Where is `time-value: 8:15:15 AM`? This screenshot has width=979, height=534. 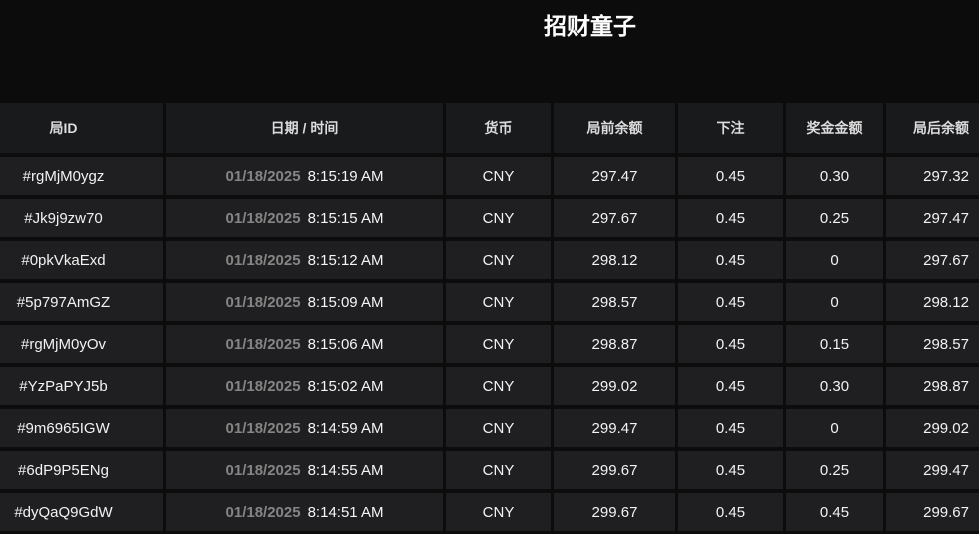 time-value: 8:15:15 AM is located at coordinates (345, 218).